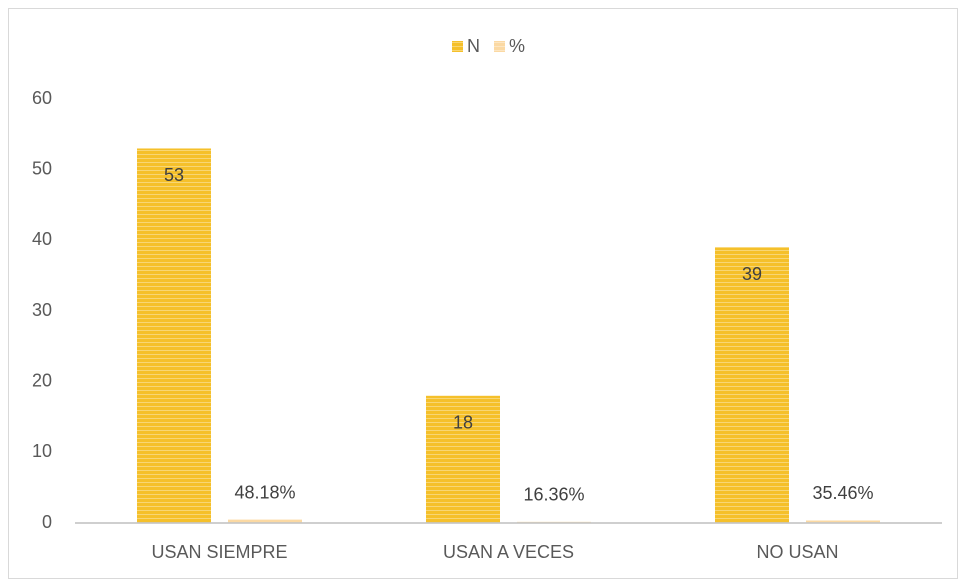  What do you see at coordinates (473, 46) in the screenshot?
I see `legend-label: N` at bounding box center [473, 46].